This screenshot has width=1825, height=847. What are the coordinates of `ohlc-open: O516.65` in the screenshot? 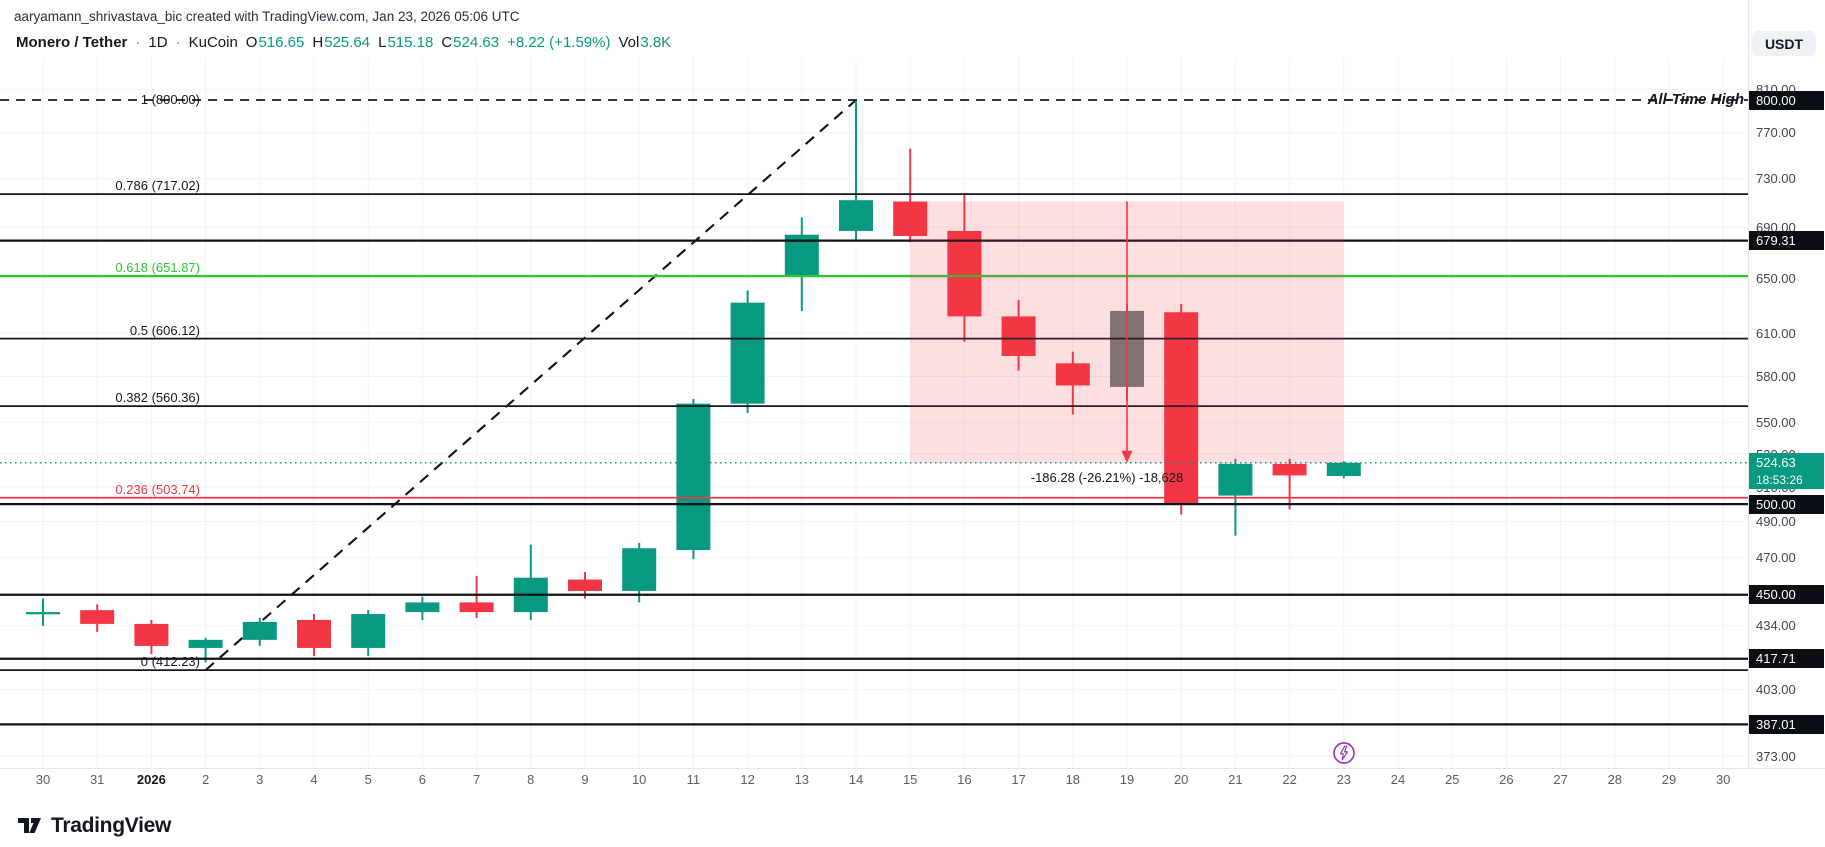 It's located at (275, 42).